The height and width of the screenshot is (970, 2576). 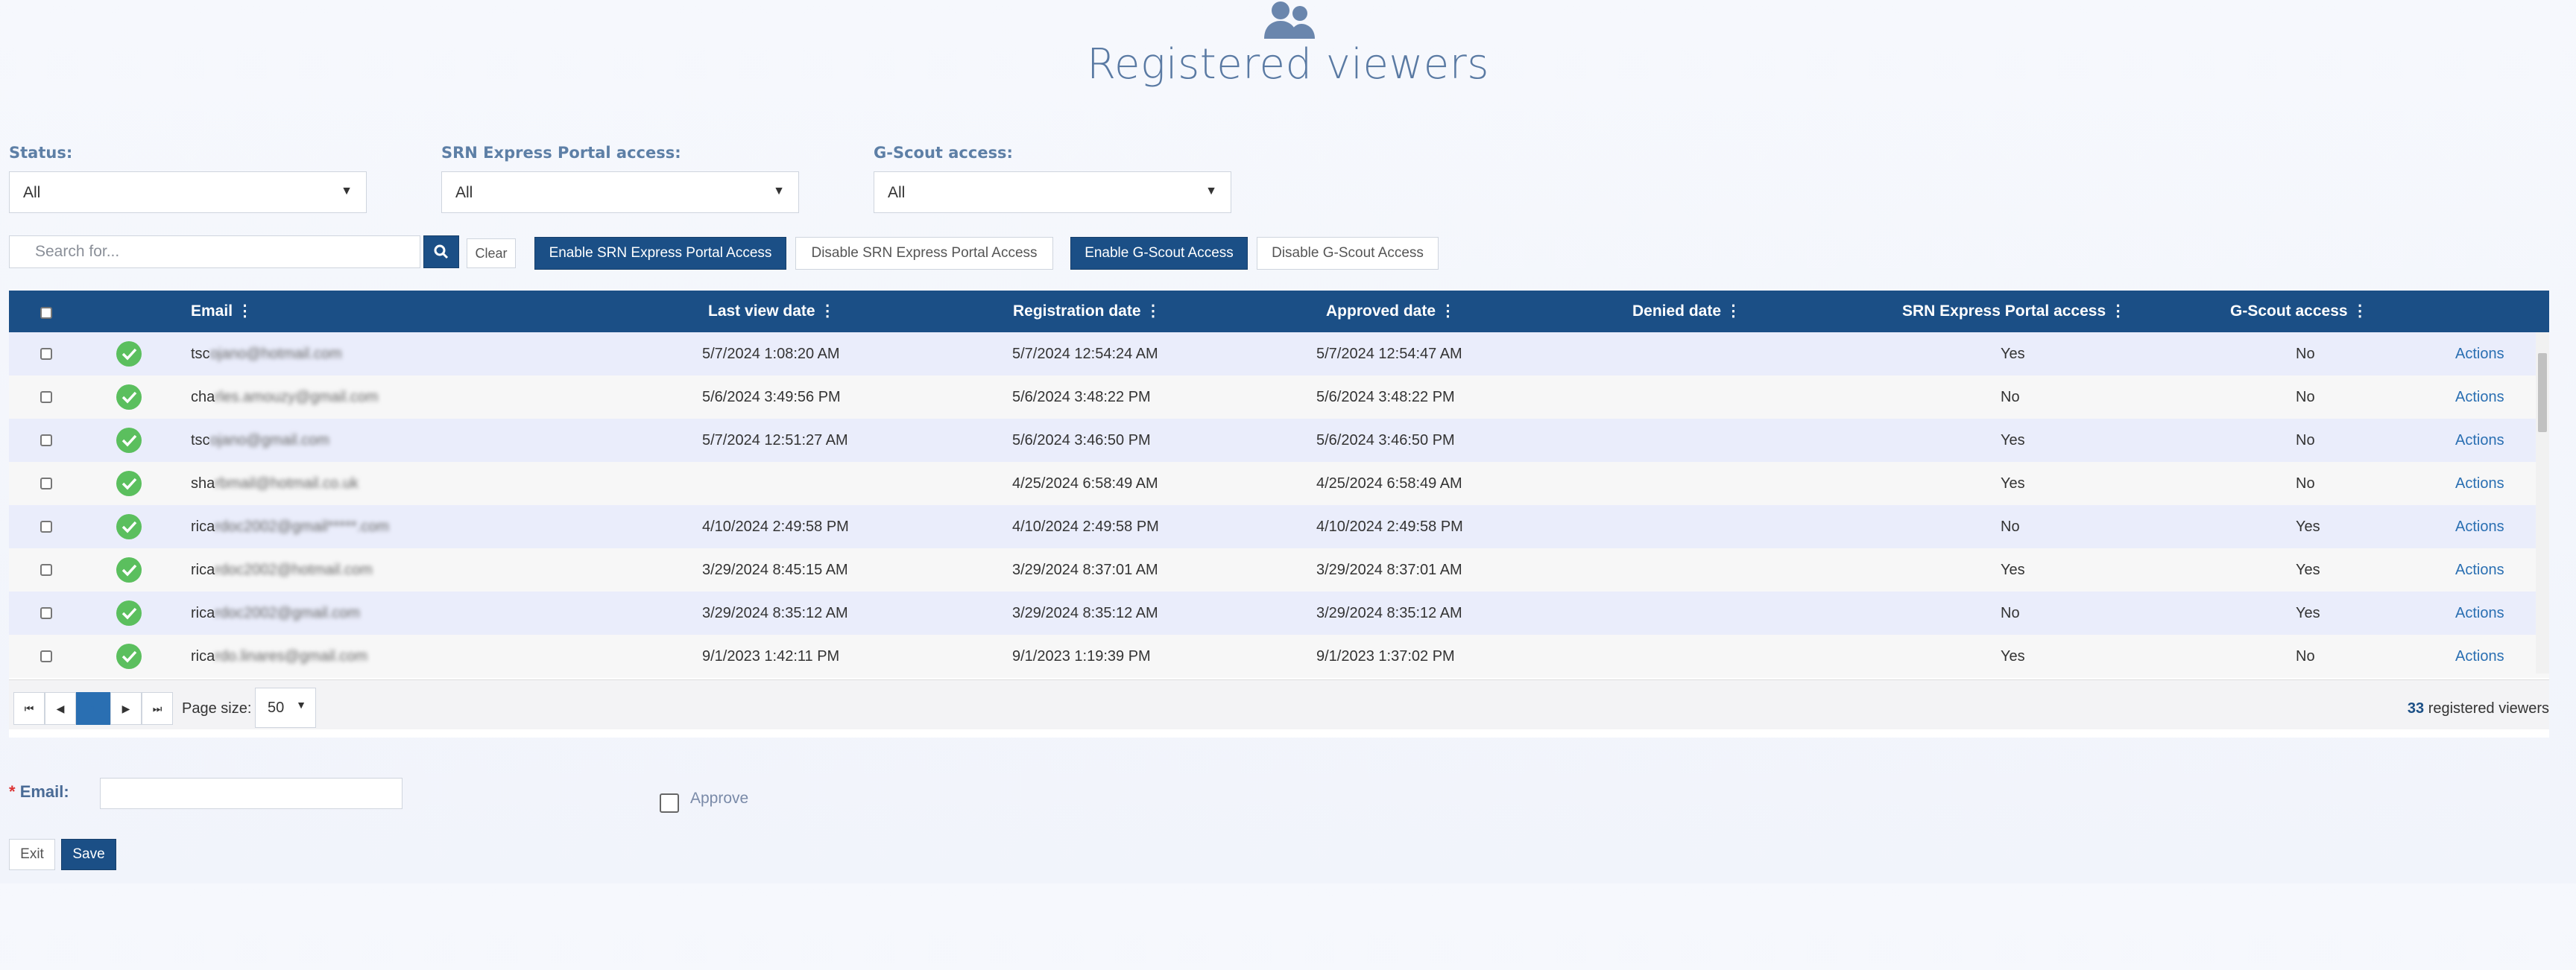 What do you see at coordinates (60, 708) in the screenshot?
I see `prev-page-icon: ◀` at bounding box center [60, 708].